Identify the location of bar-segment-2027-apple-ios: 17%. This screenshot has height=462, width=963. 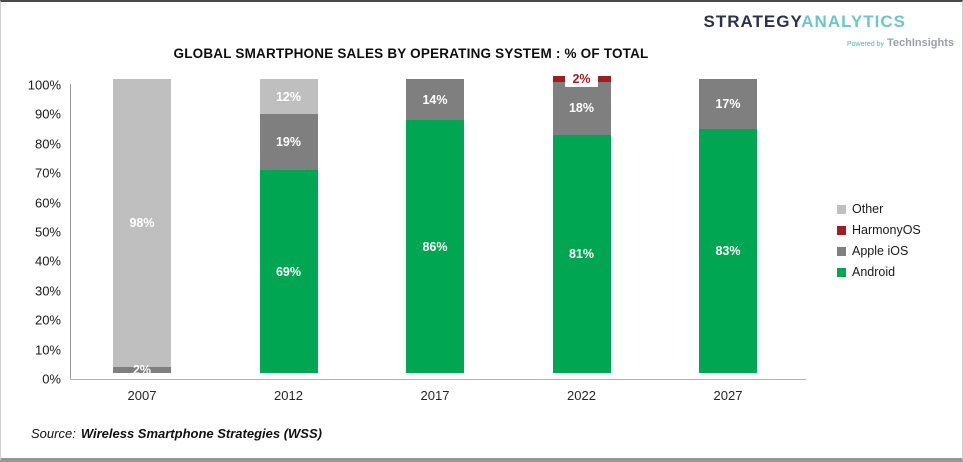
(728, 104).